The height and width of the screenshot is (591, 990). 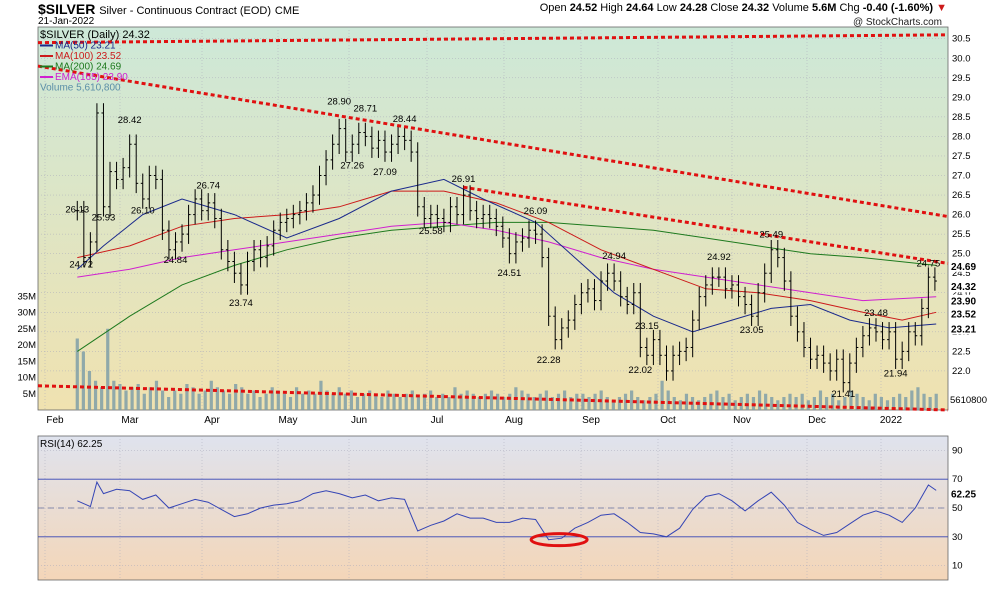 I want to click on price-annotation: 28.44, so click(x=405, y=119).